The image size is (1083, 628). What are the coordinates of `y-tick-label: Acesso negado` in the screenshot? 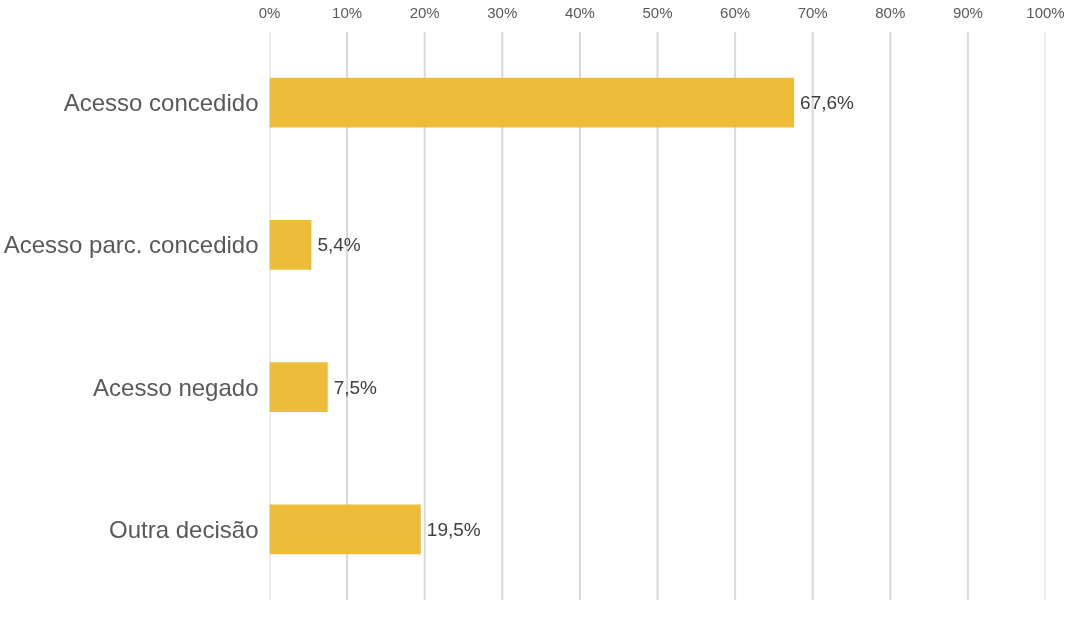 It's located at (176, 387).